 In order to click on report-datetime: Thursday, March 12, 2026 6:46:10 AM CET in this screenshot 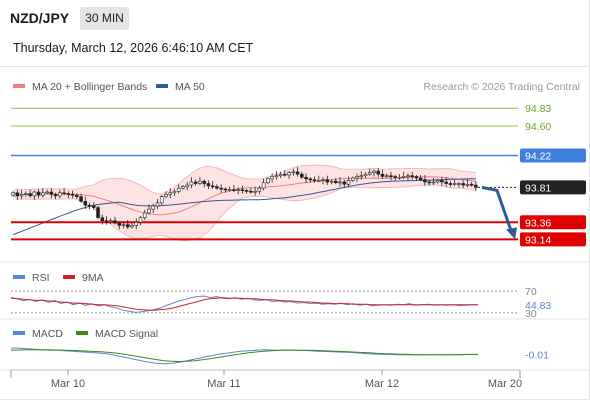, I will do `click(133, 48)`.